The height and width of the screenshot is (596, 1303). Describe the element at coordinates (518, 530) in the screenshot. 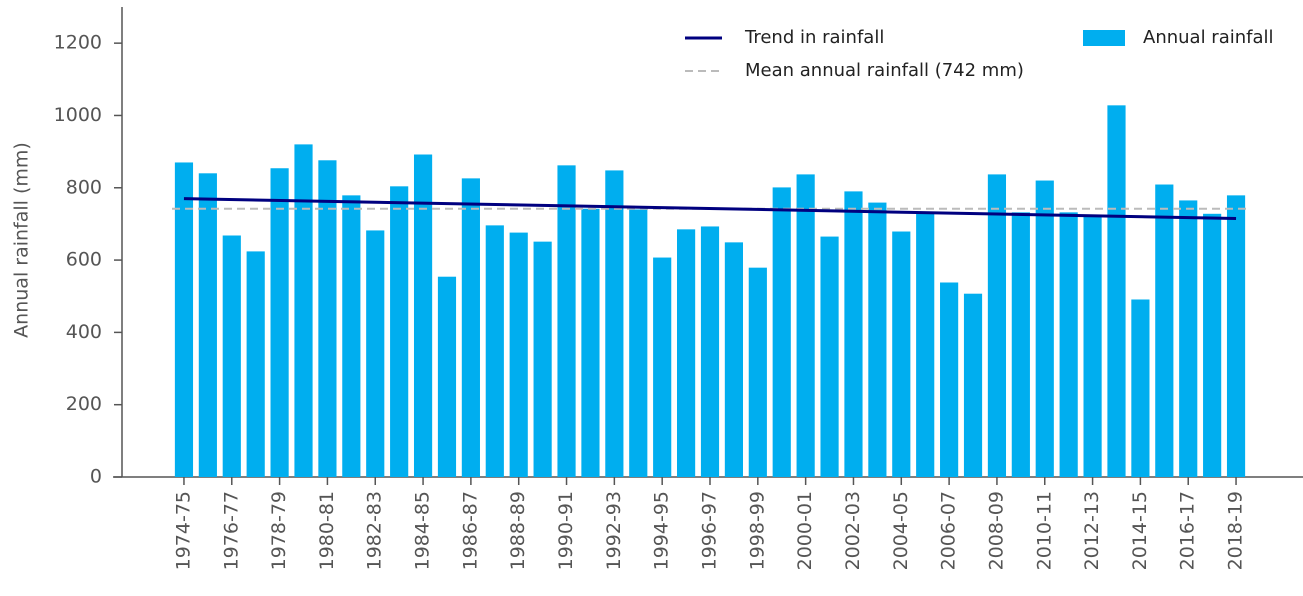

I see `x-tick-label: 1988-89` at that location.